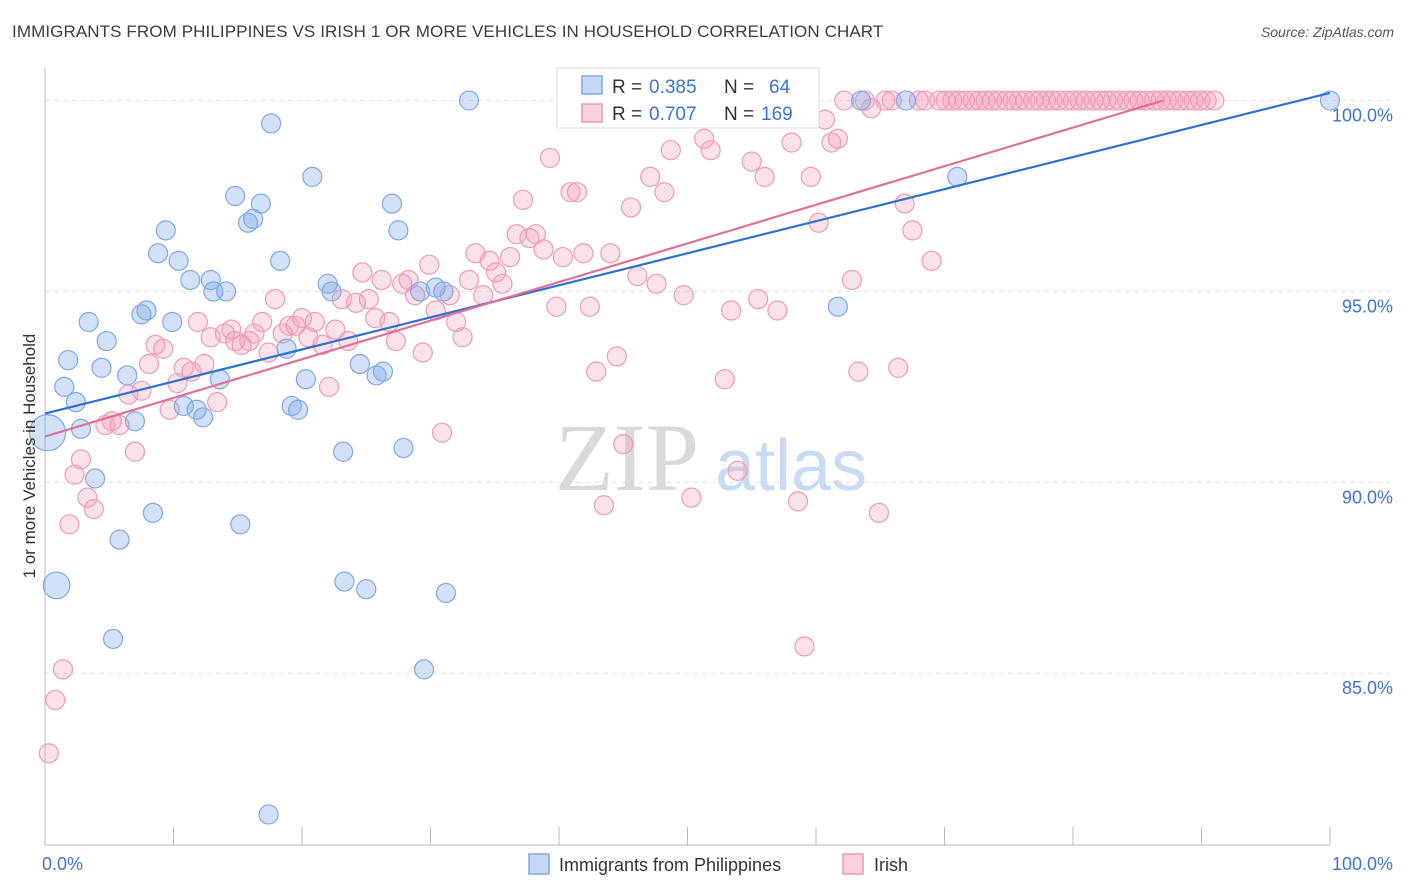  I want to click on series-legend: Immigrants from Philippines Irish, so click(718, 864).